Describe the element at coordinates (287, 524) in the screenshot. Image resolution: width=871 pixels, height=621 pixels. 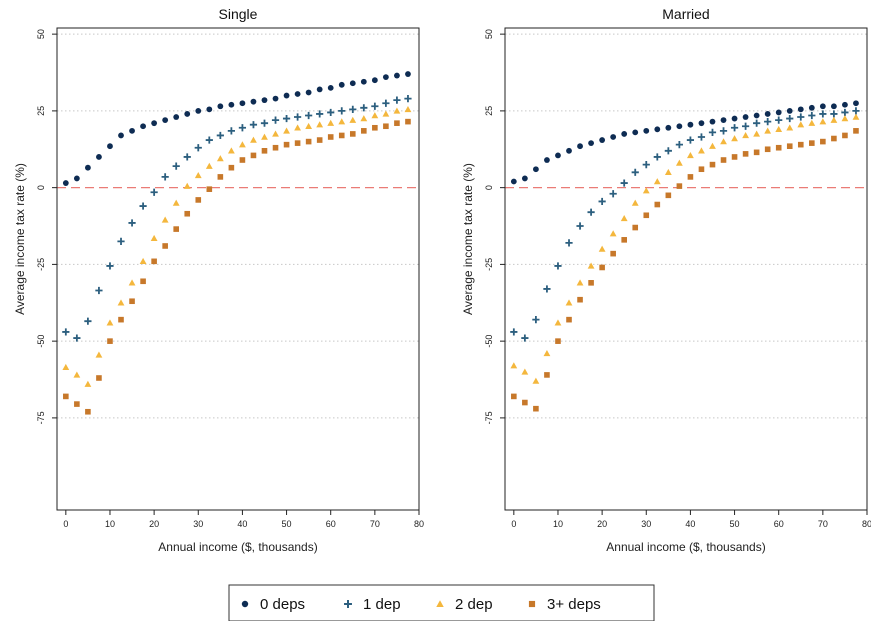
I see `x-tick-label: 50` at that location.